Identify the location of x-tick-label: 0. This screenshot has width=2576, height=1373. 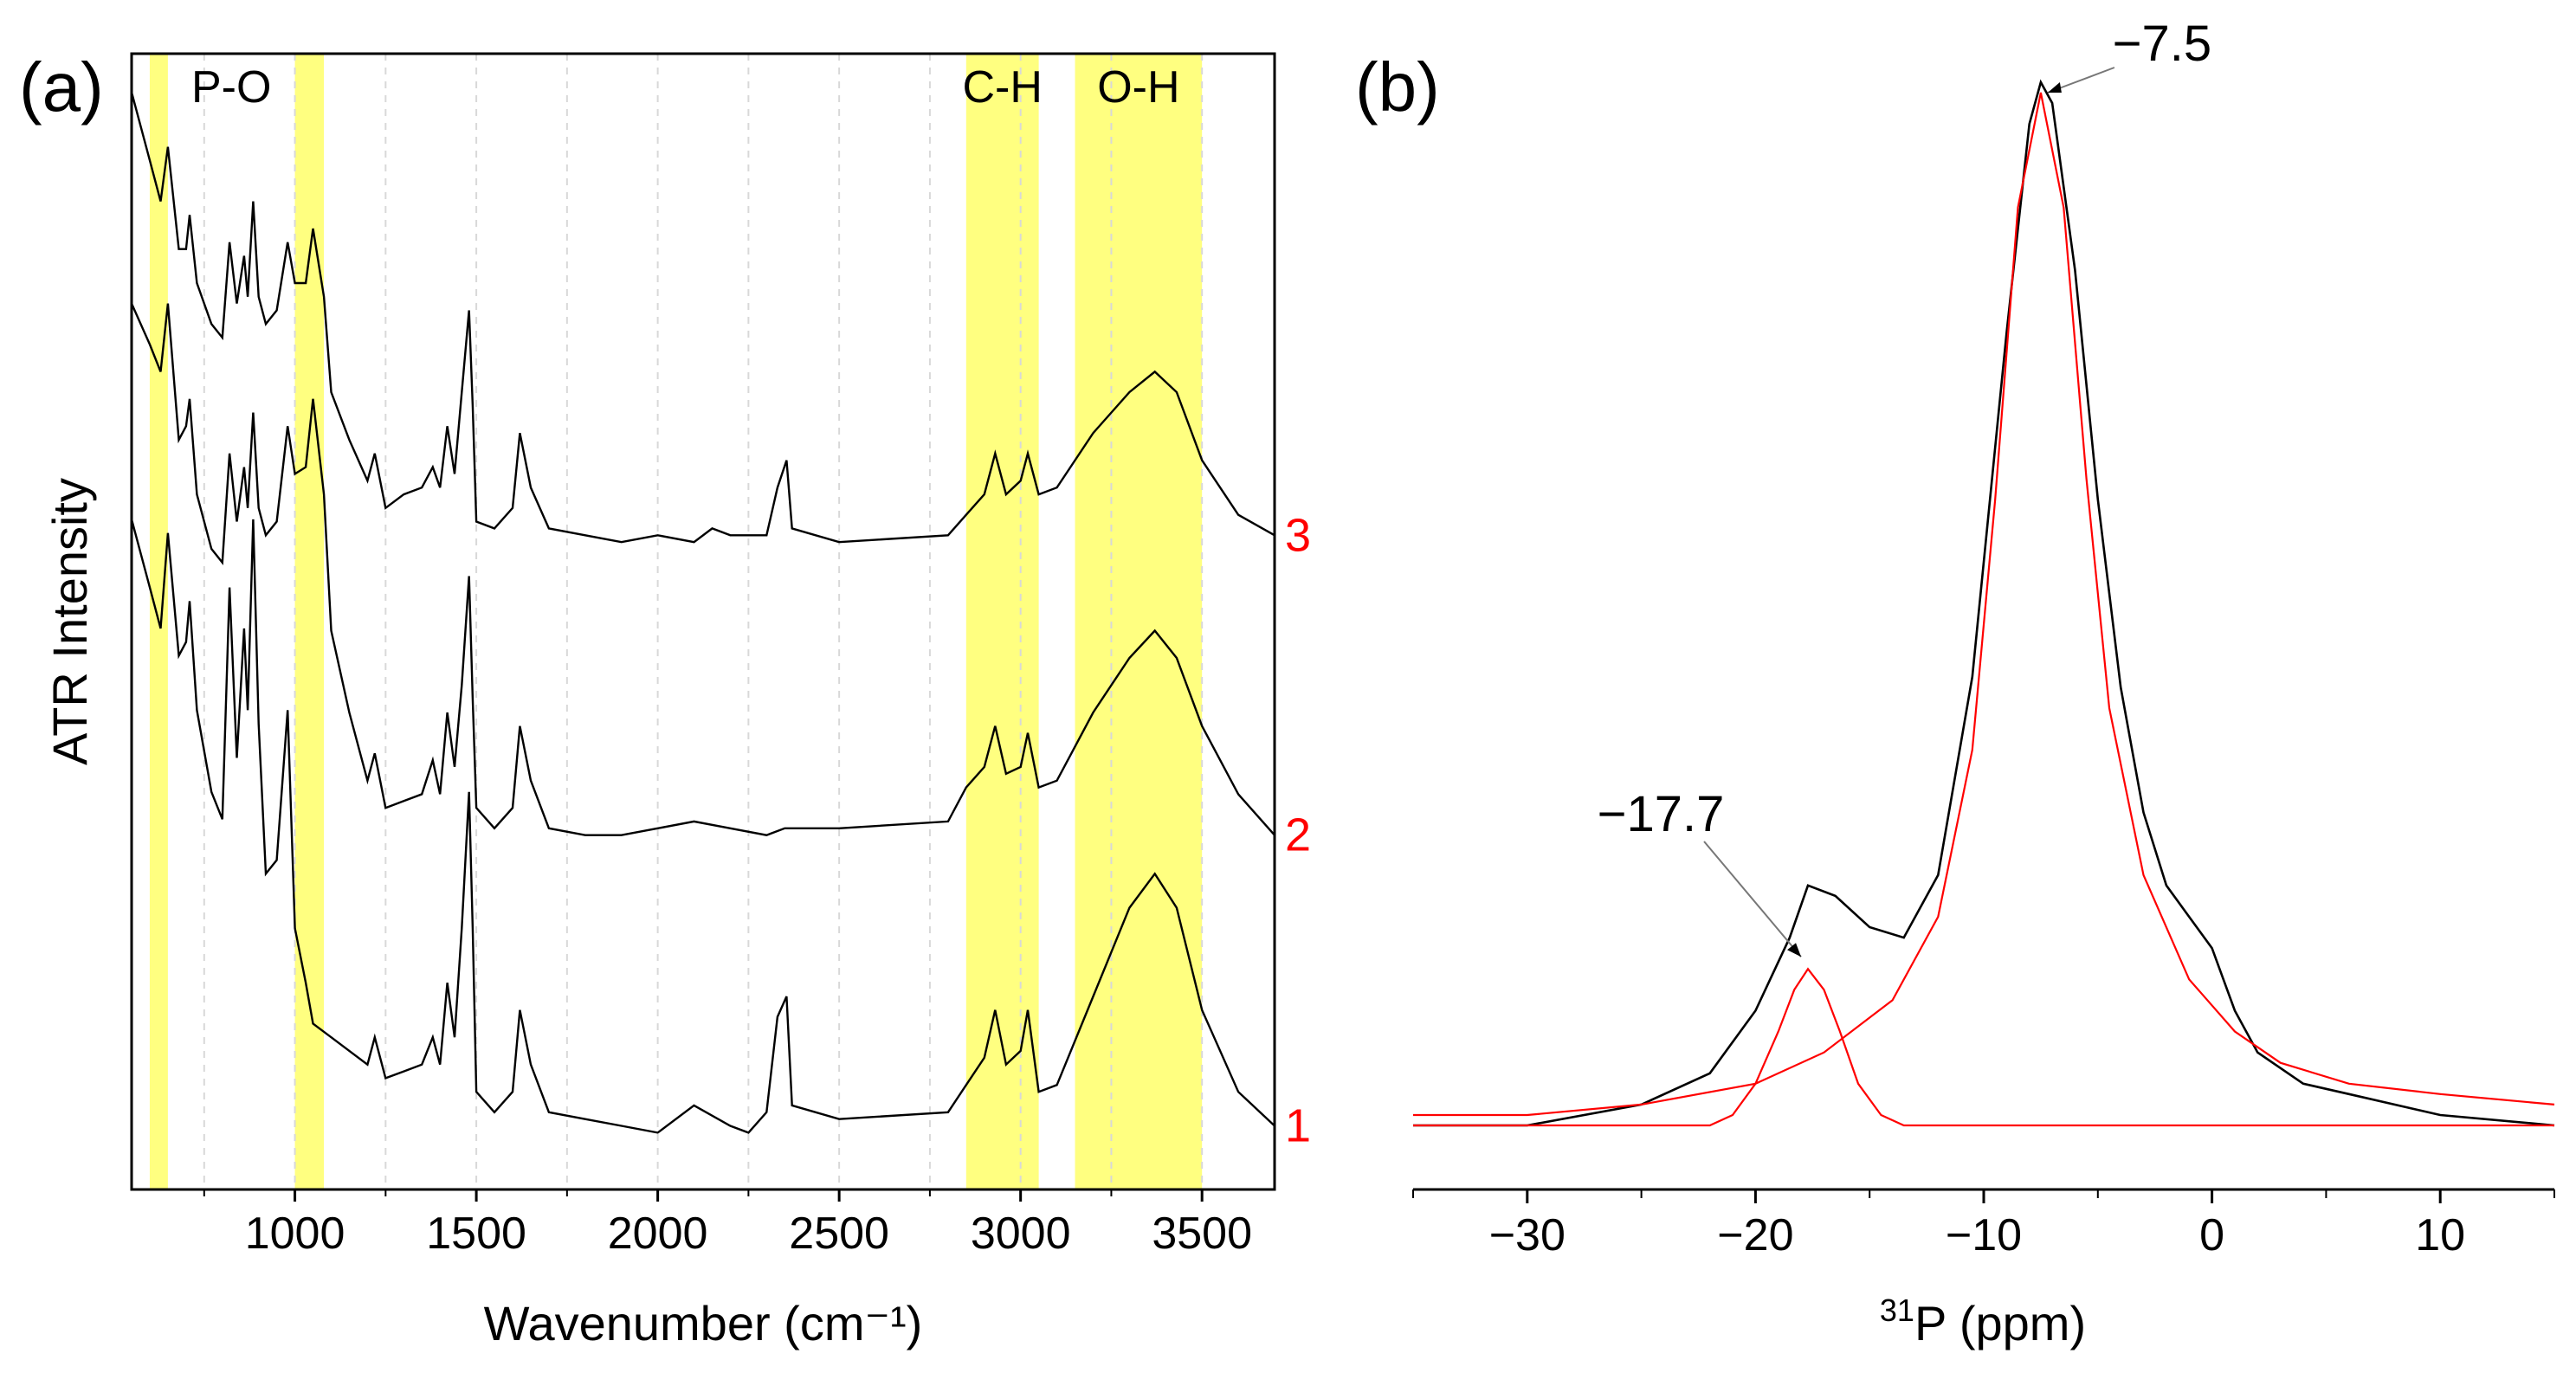
(2211, 1235).